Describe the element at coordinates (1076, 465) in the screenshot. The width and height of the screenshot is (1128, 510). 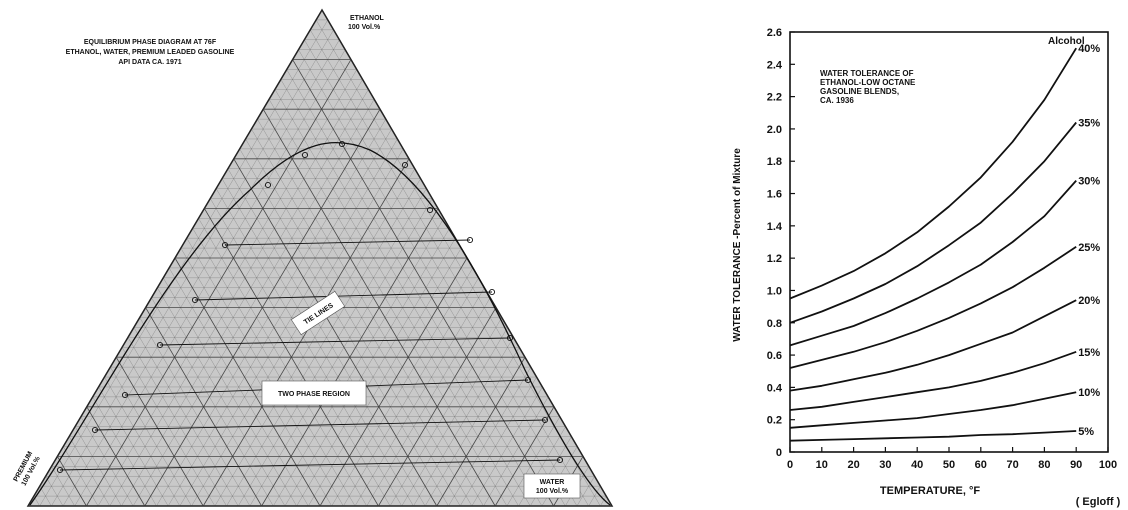
I see `x-tick-label: 90` at that location.